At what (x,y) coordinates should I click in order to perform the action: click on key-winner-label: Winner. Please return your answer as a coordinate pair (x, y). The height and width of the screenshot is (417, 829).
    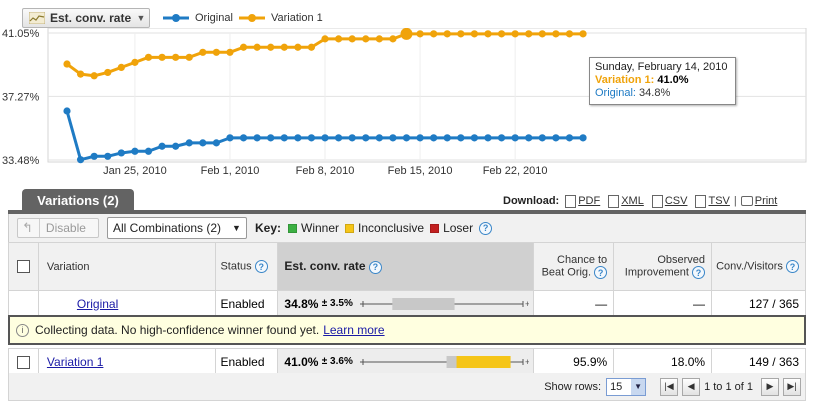
    Looking at the image, I should click on (320, 228).